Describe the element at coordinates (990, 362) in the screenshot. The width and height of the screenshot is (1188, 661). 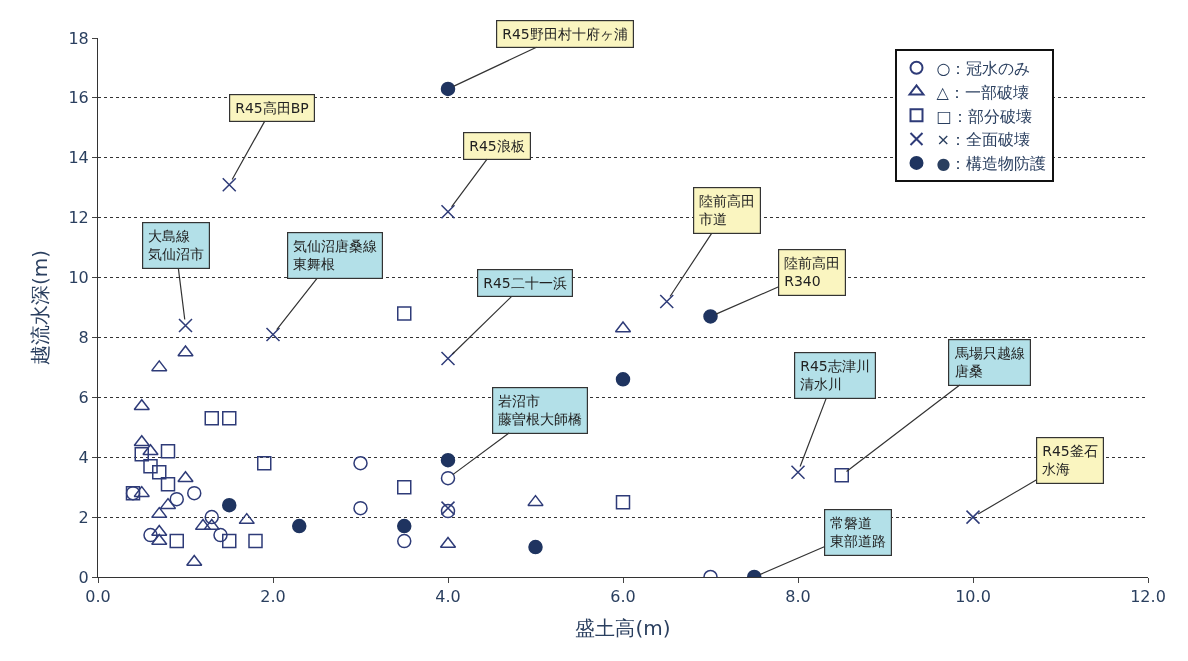
I see `annotation: 馬場只越線唐桑` at that location.